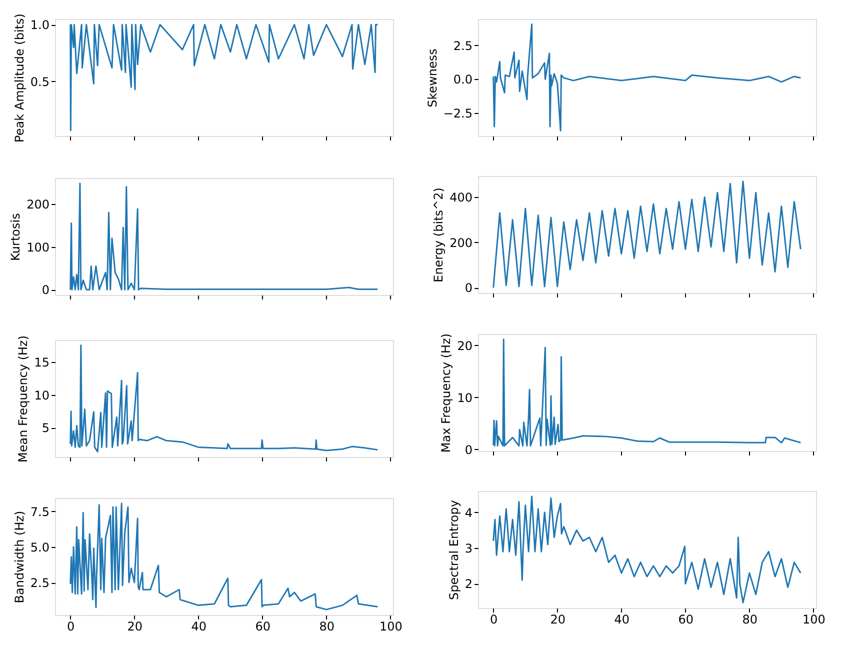 The image size is (861, 659). What do you see at coordinates (468, 584) in the screenshot?
I see `y-tick-label: 2` at bounding box center [468, 584].